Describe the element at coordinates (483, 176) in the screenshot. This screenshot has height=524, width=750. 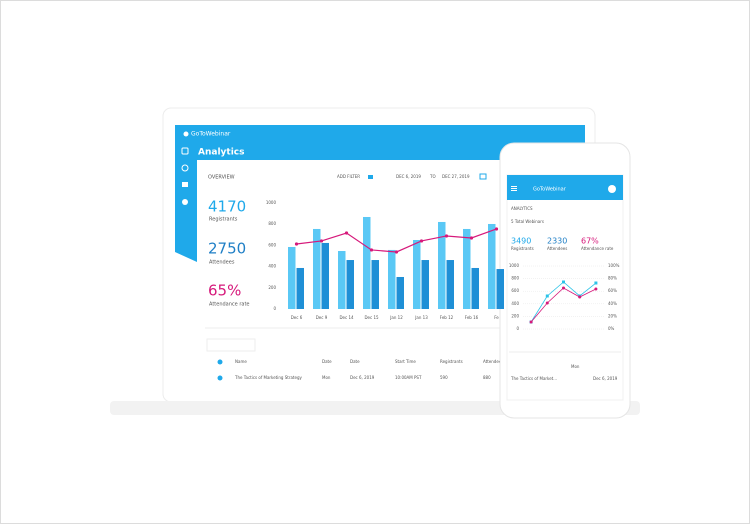
I see `calendar-icon` at that location.